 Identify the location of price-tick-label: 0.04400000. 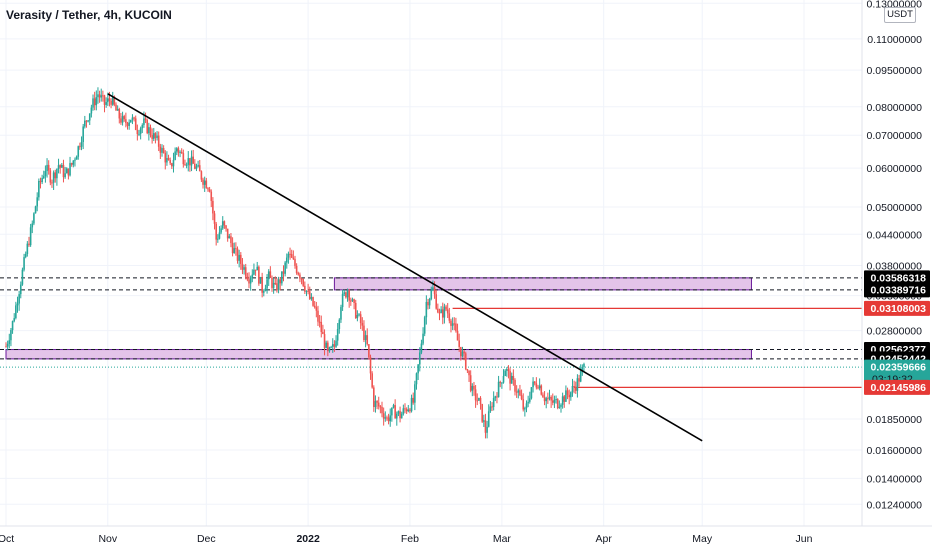
(895, 235).